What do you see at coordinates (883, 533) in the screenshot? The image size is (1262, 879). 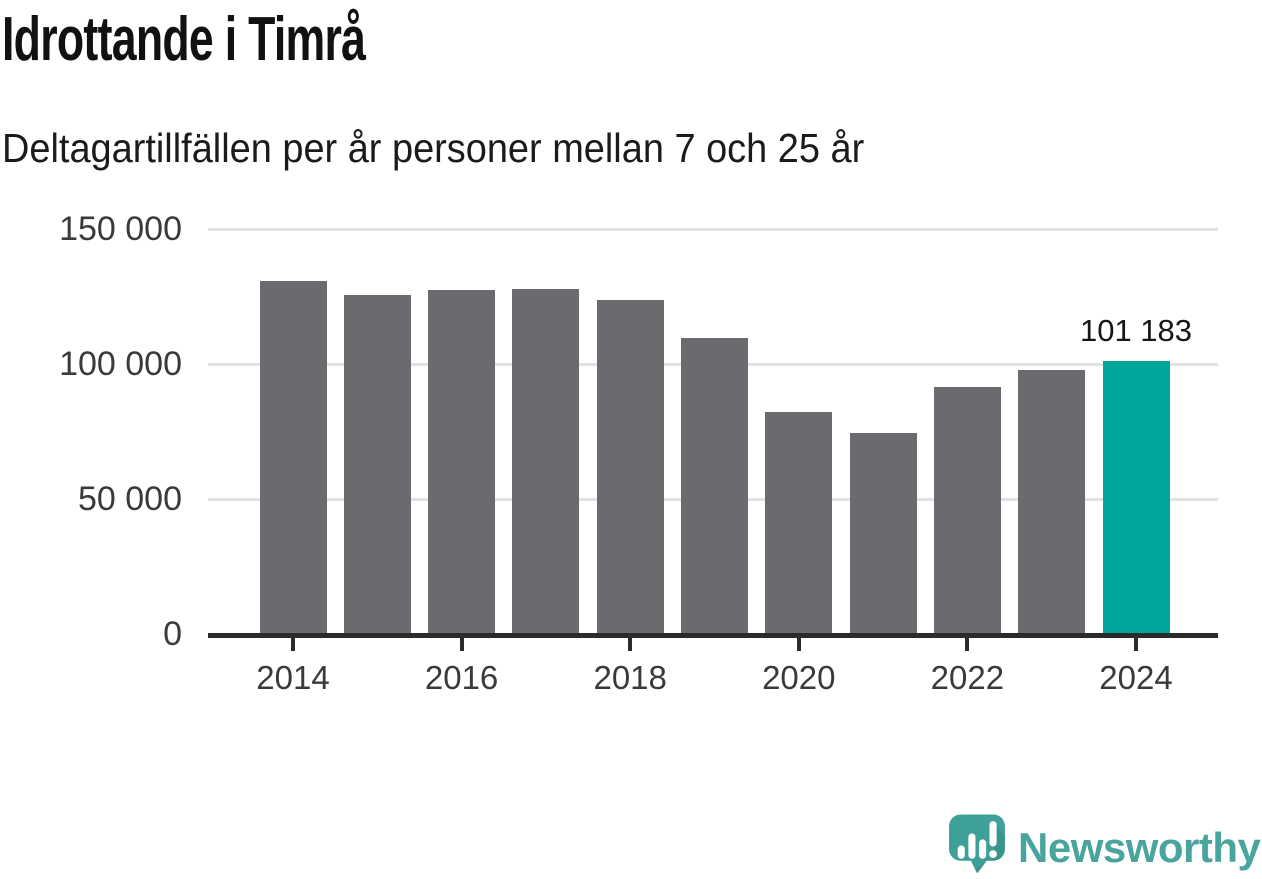 I see `bar-2021` at bounding box center [883, 533].